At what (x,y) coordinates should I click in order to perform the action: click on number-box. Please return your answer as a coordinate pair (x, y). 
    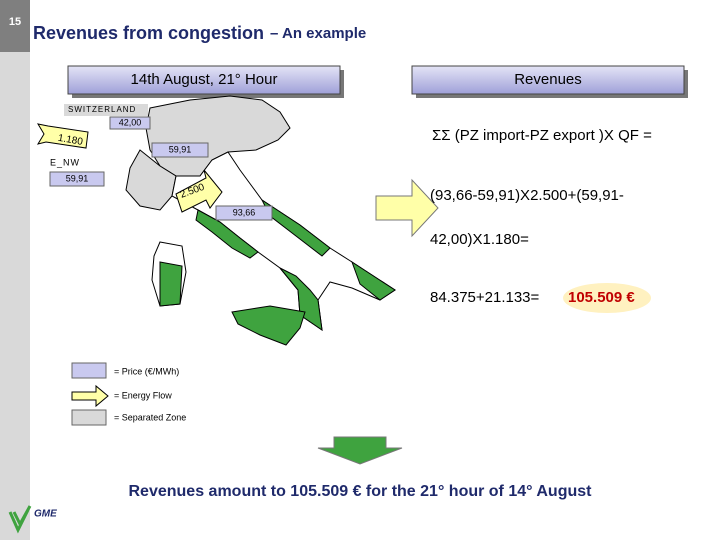
    Looking at the image, I should click on (15, 26).